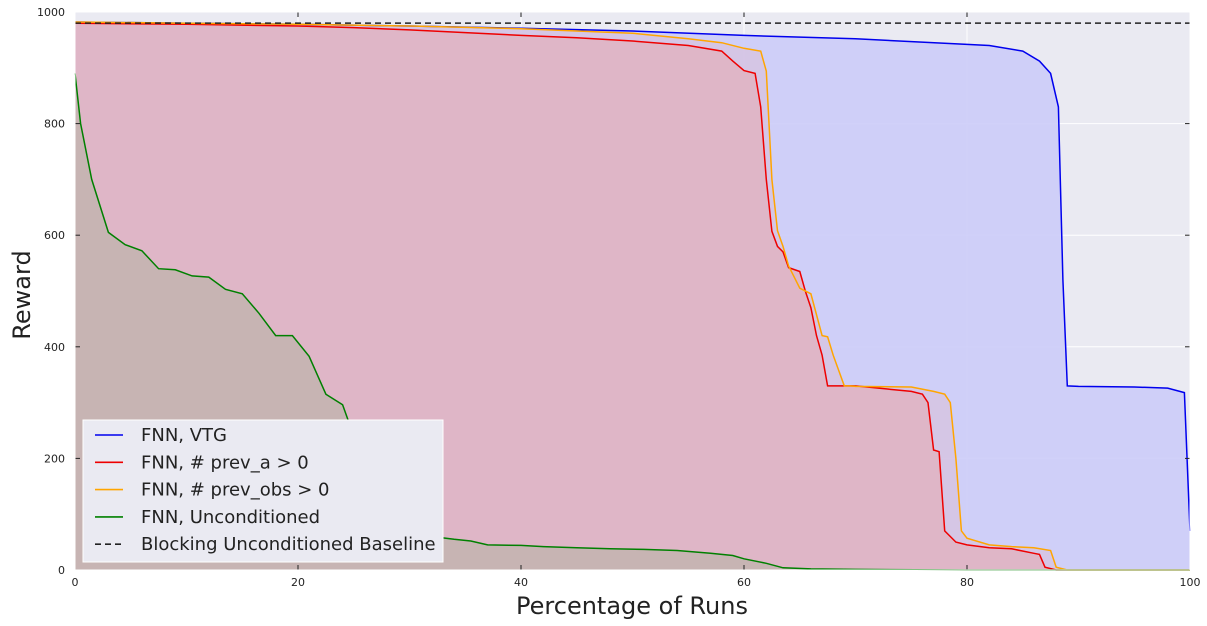  Describe the element at coordinates (54, 458) in the screenshot. I see `y-tick-label: 200` at that location.